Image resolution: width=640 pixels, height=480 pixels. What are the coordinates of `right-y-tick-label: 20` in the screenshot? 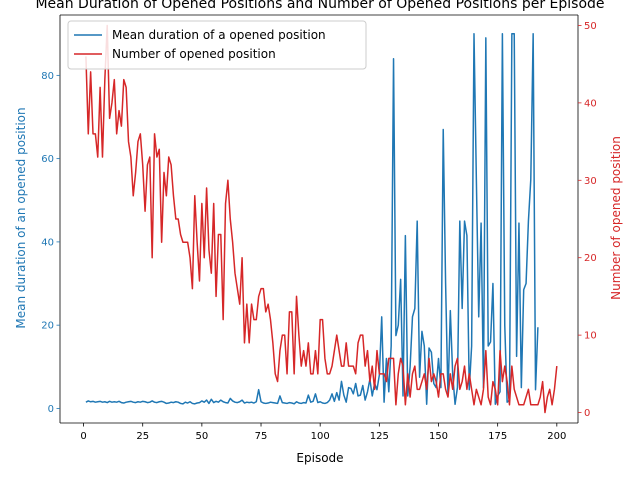 It's located at (590, 258).